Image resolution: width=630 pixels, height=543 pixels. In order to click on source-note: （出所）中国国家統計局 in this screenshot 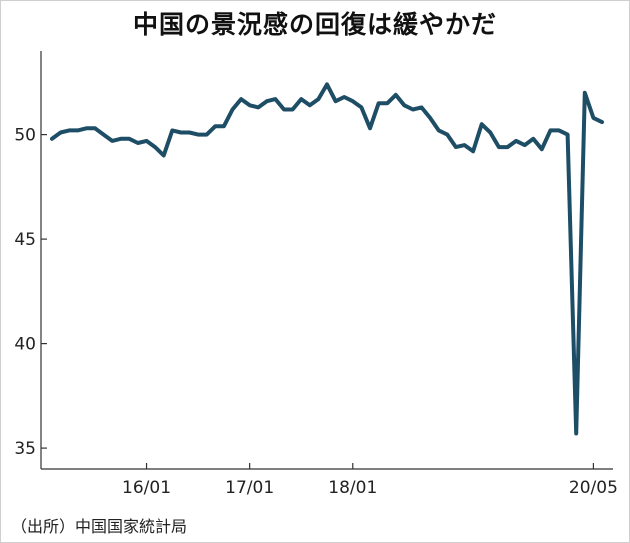, I will do `click(99, 526)`.